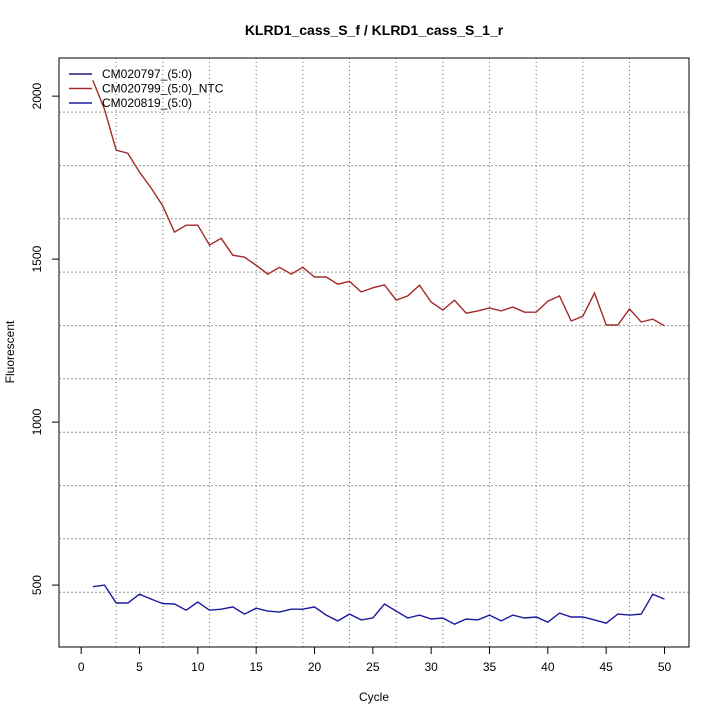 The height and width of the screenshot is (720, 720). What do you see at coordinates (139, 667) in the screenshot?
I see `x-tick-label: 5` at bounding box center [139, 667].